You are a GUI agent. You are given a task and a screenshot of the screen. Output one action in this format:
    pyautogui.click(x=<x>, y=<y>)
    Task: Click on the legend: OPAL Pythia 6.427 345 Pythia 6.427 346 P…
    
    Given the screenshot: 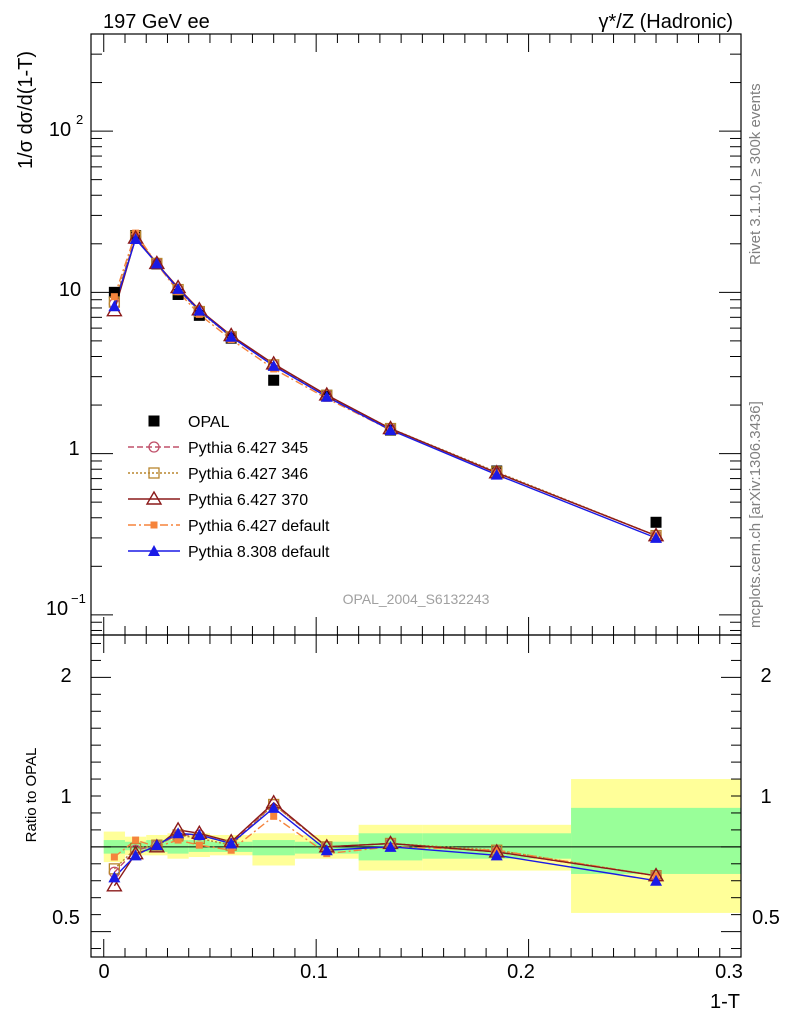 What is the action you would take?
    pyautogui.click(x=229, y=487)
    